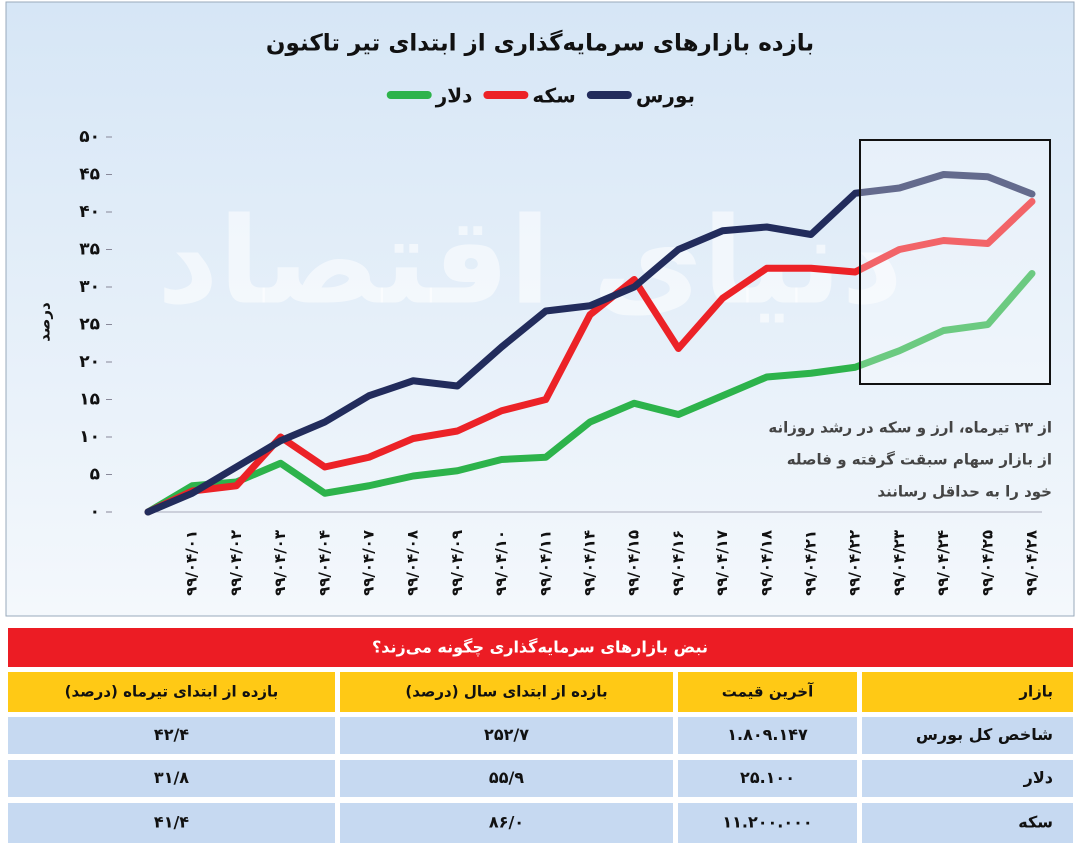 Image resolution: width=1081 pixels, height=853 pixels. What do you see at coordinates (280, 563) in the screenshot?
I see `x-tick-label: ۹۹/۰۴/۰۳` at bounding box center [280, 563].